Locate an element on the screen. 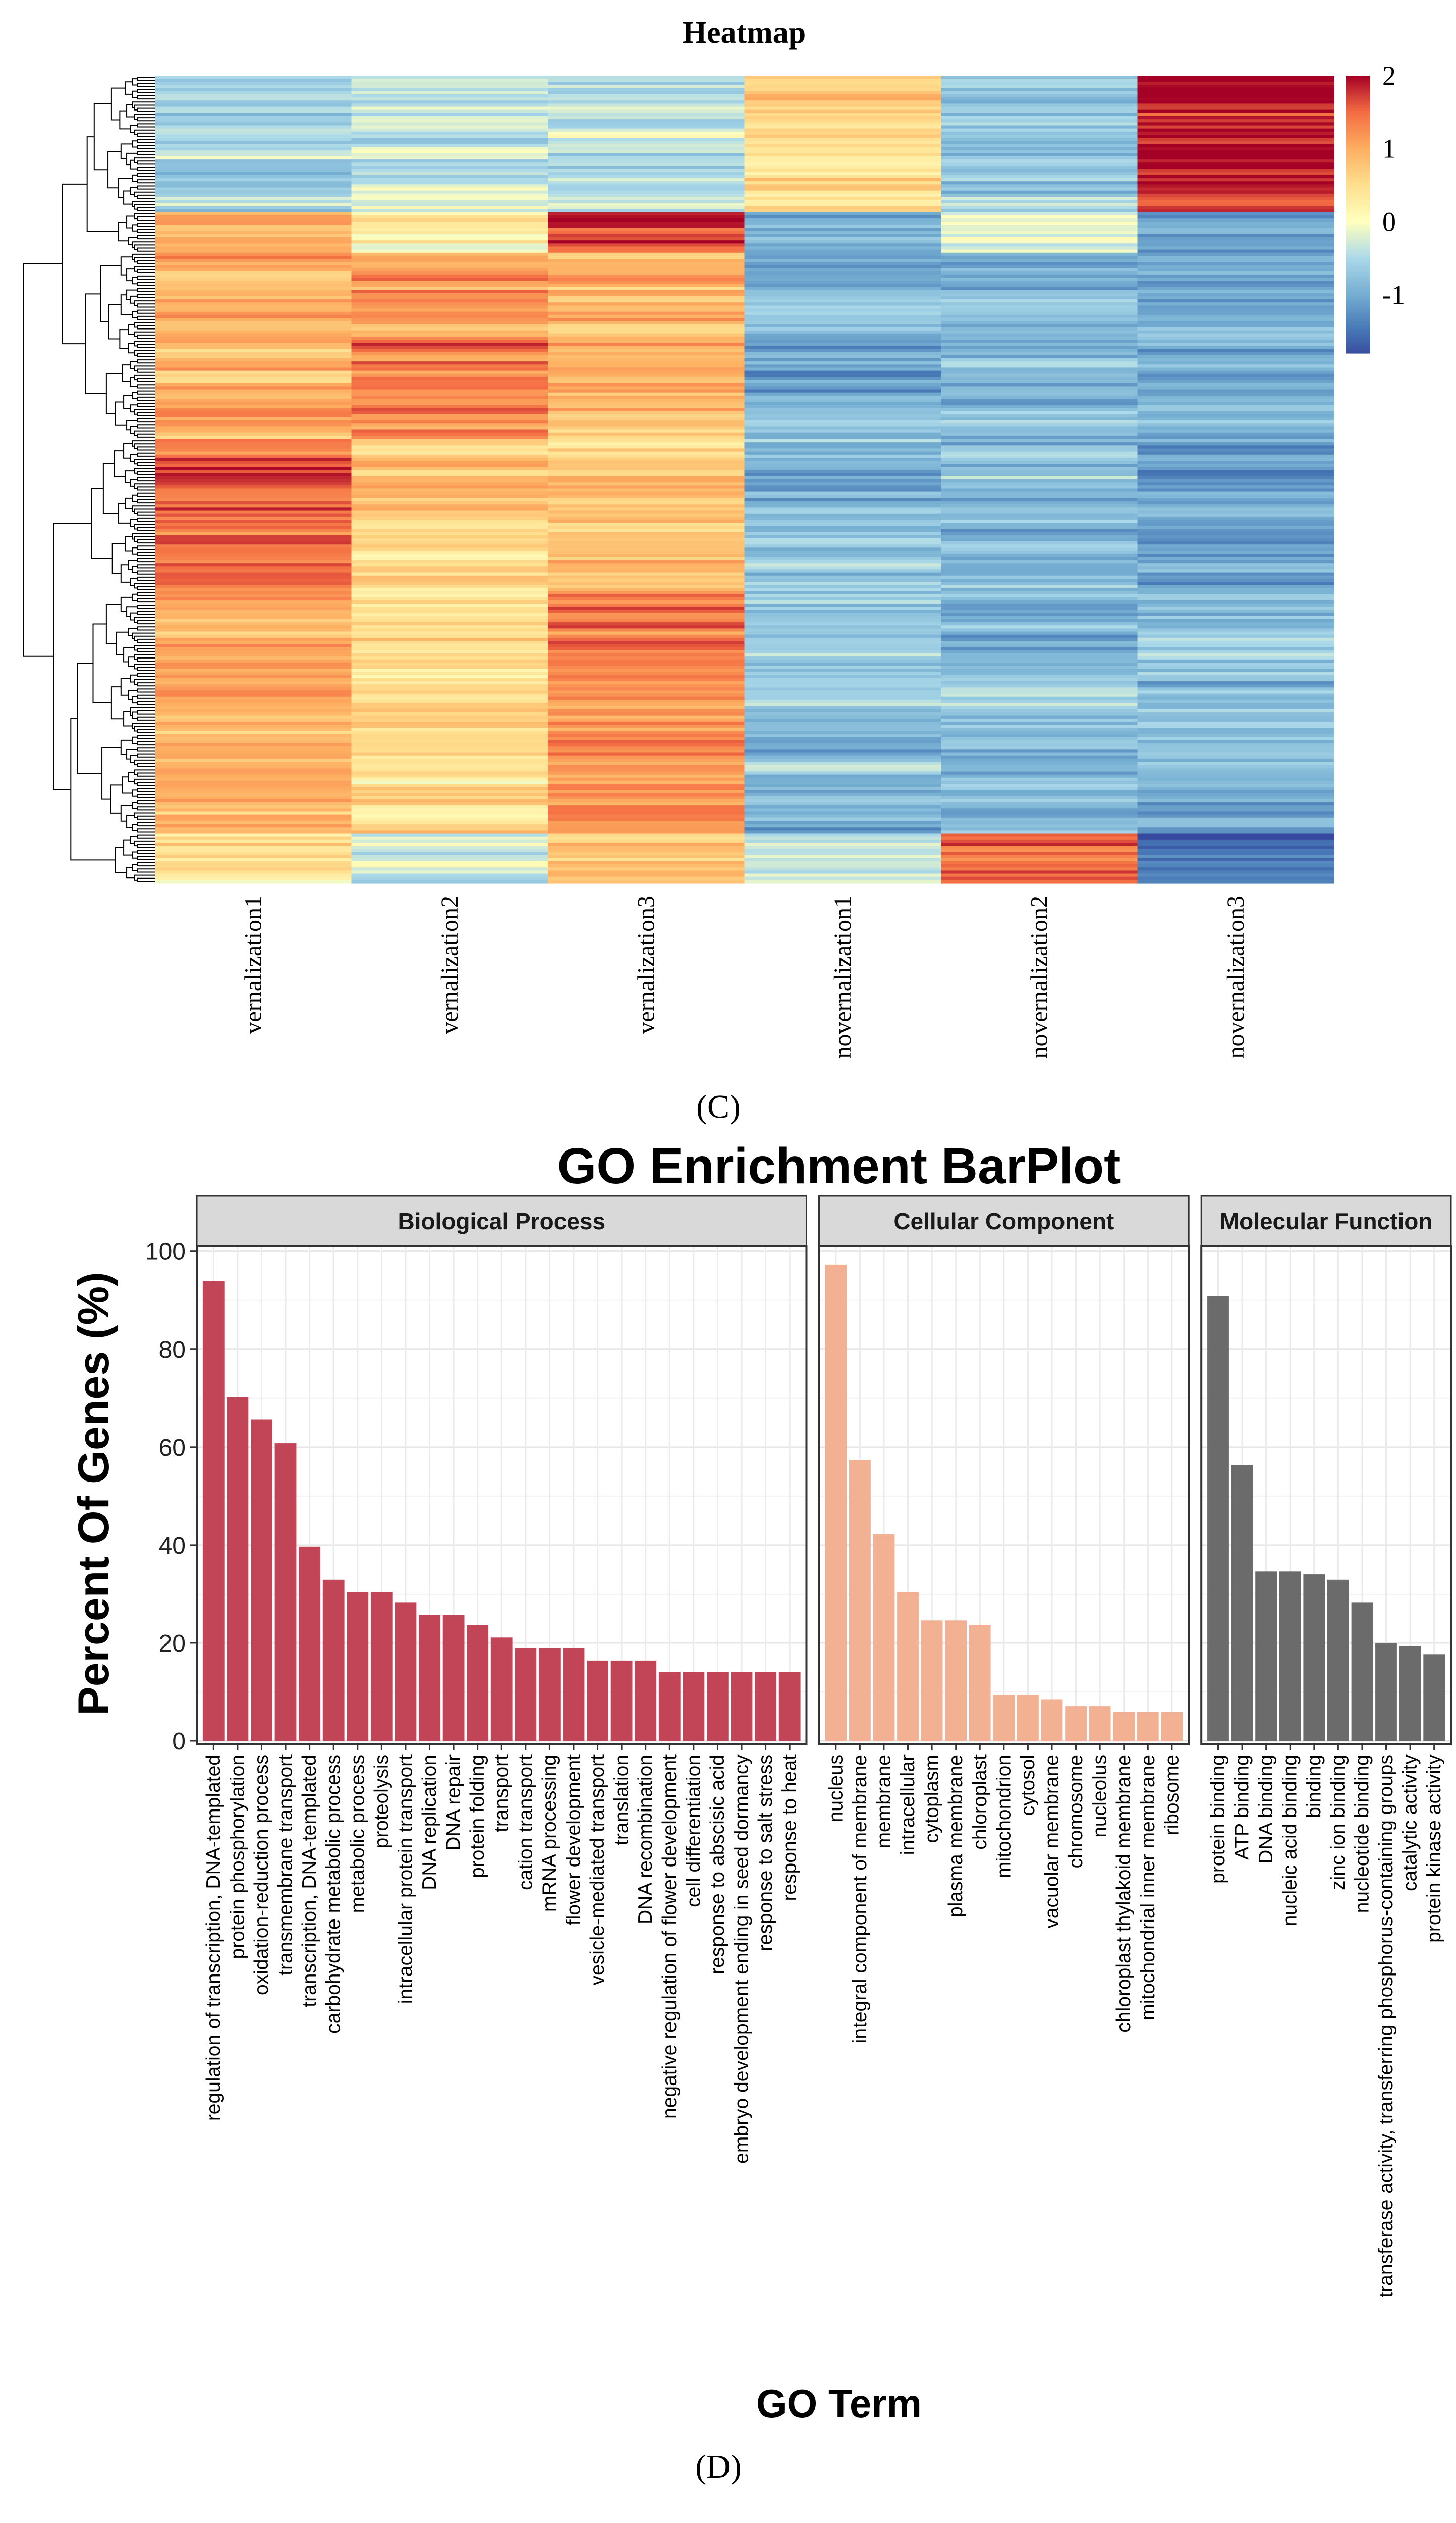 Image resolution: width=1456 pixels, height=2523 pixels. x-tick-label: response to heat is located at coordinates (790, 1828).